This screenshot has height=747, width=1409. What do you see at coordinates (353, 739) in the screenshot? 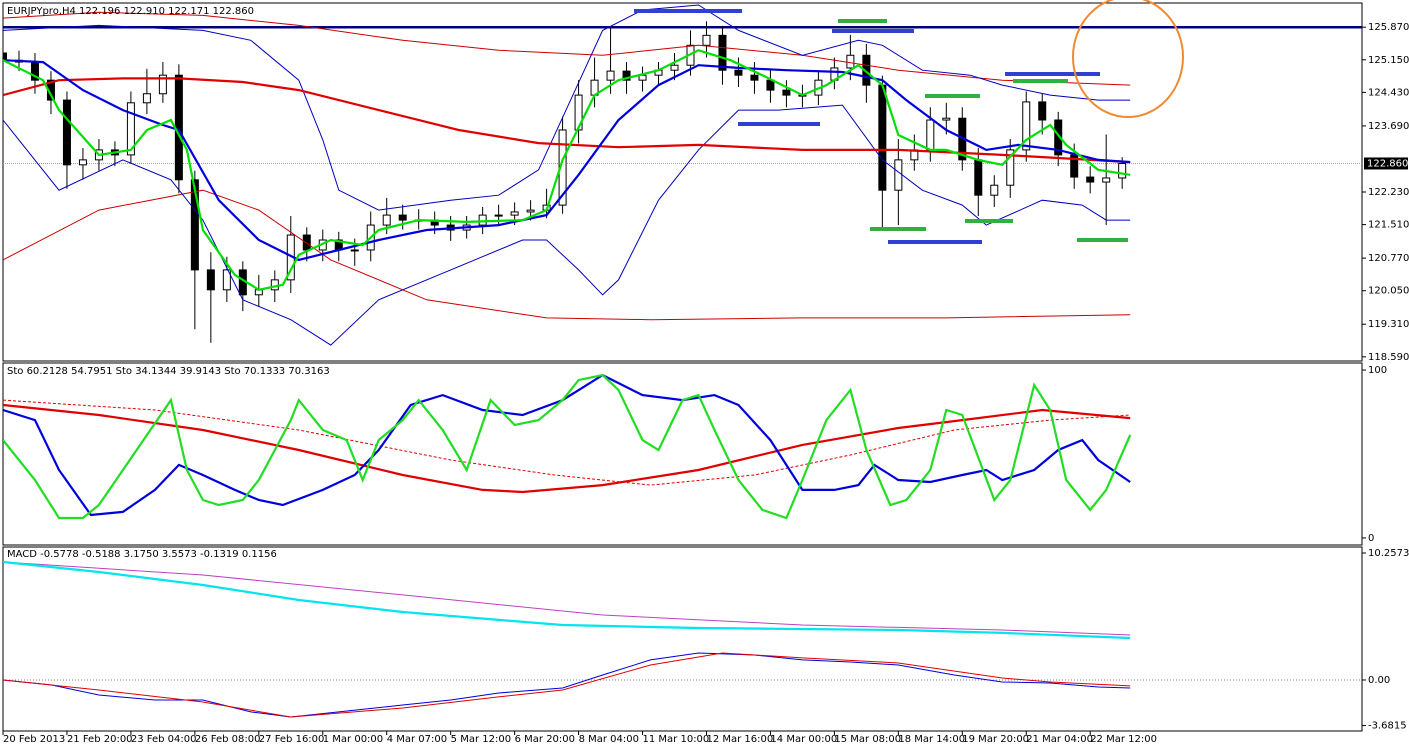
I see `x-tick-label: 1 Mar 00:00` at bounding box center [353, 739].